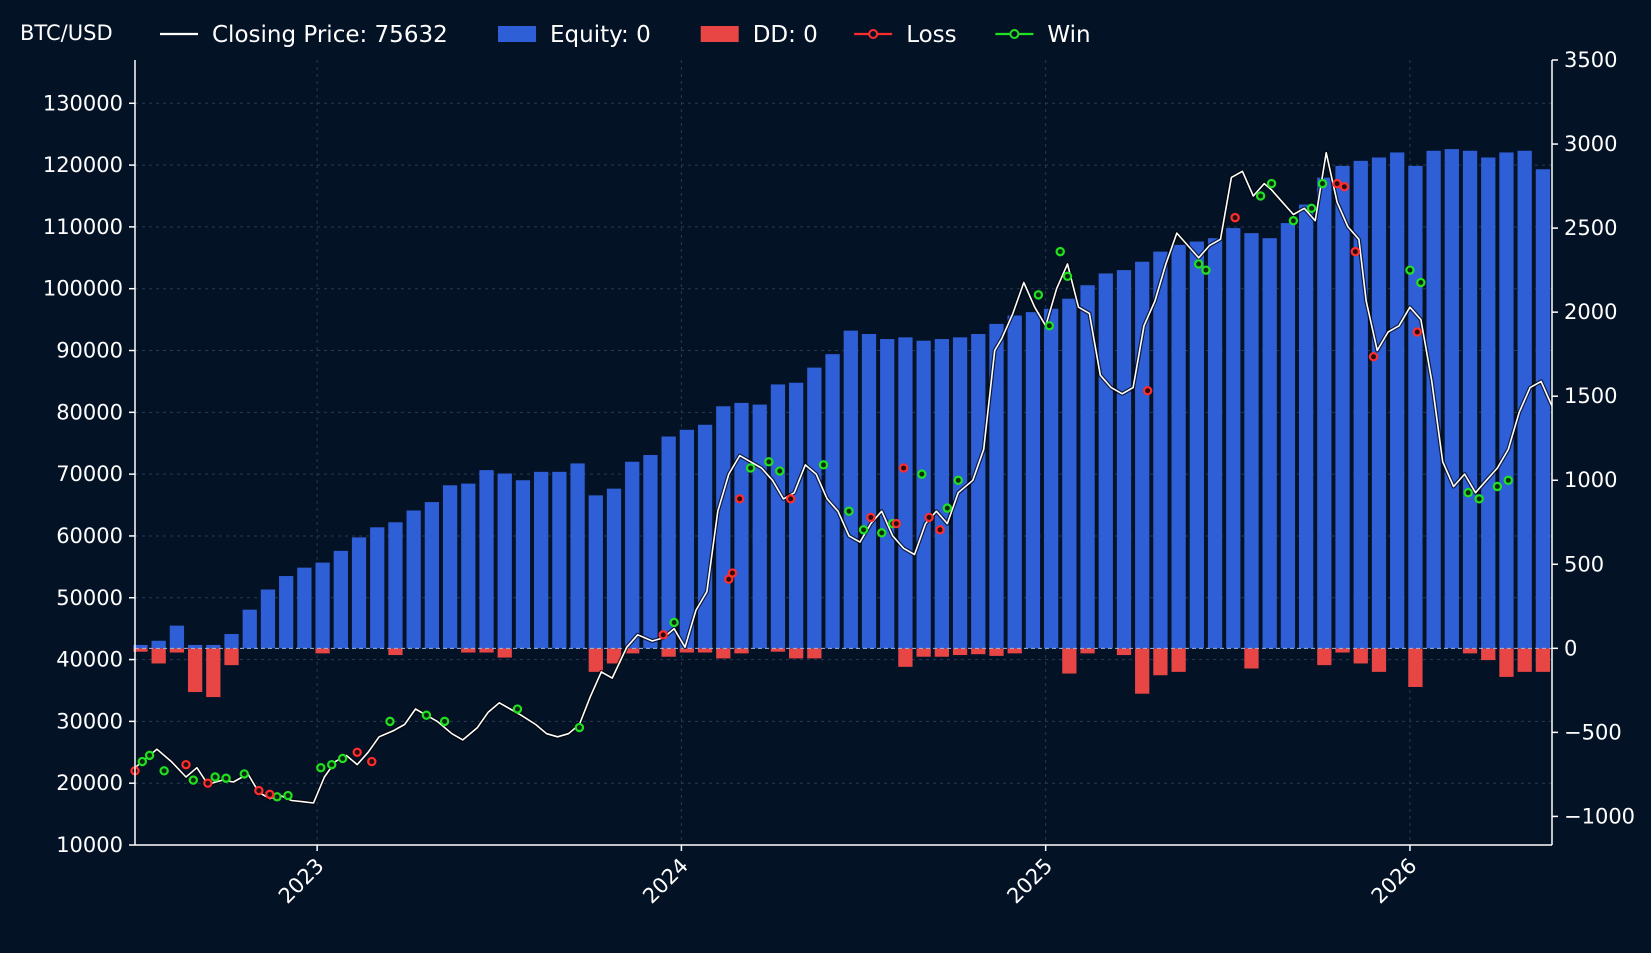 This screenshot has height=953, width=1651. Describe the element at coordinates (330, 35) in the screenshot. I see `legend-label: Closing Price: 75632` at that location.